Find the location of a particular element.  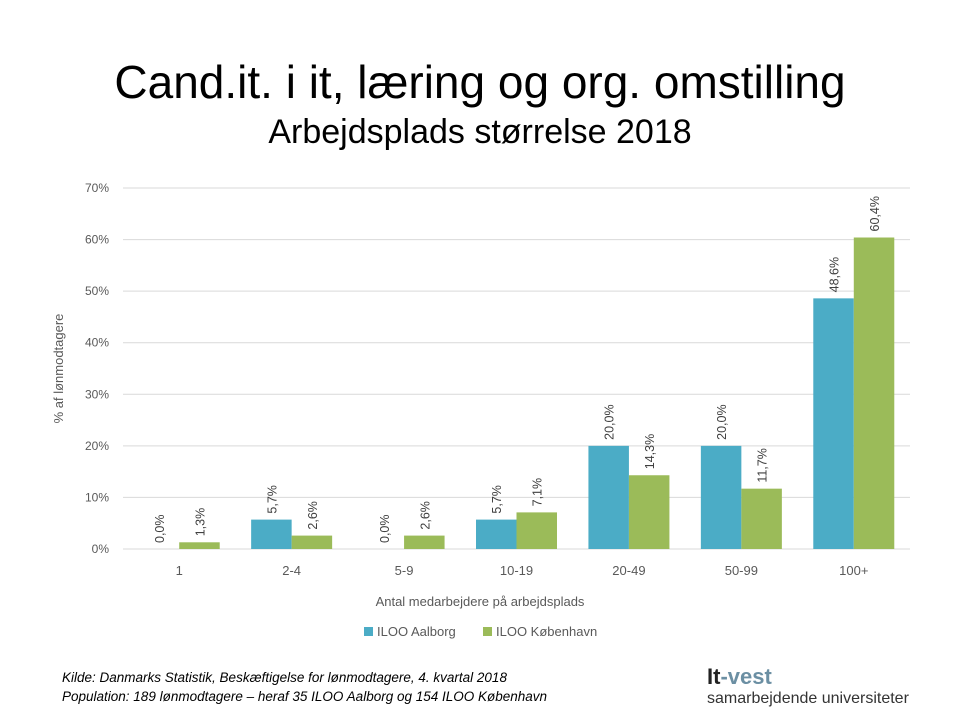

logo-text-it: It is located at coordinates (714, 676).